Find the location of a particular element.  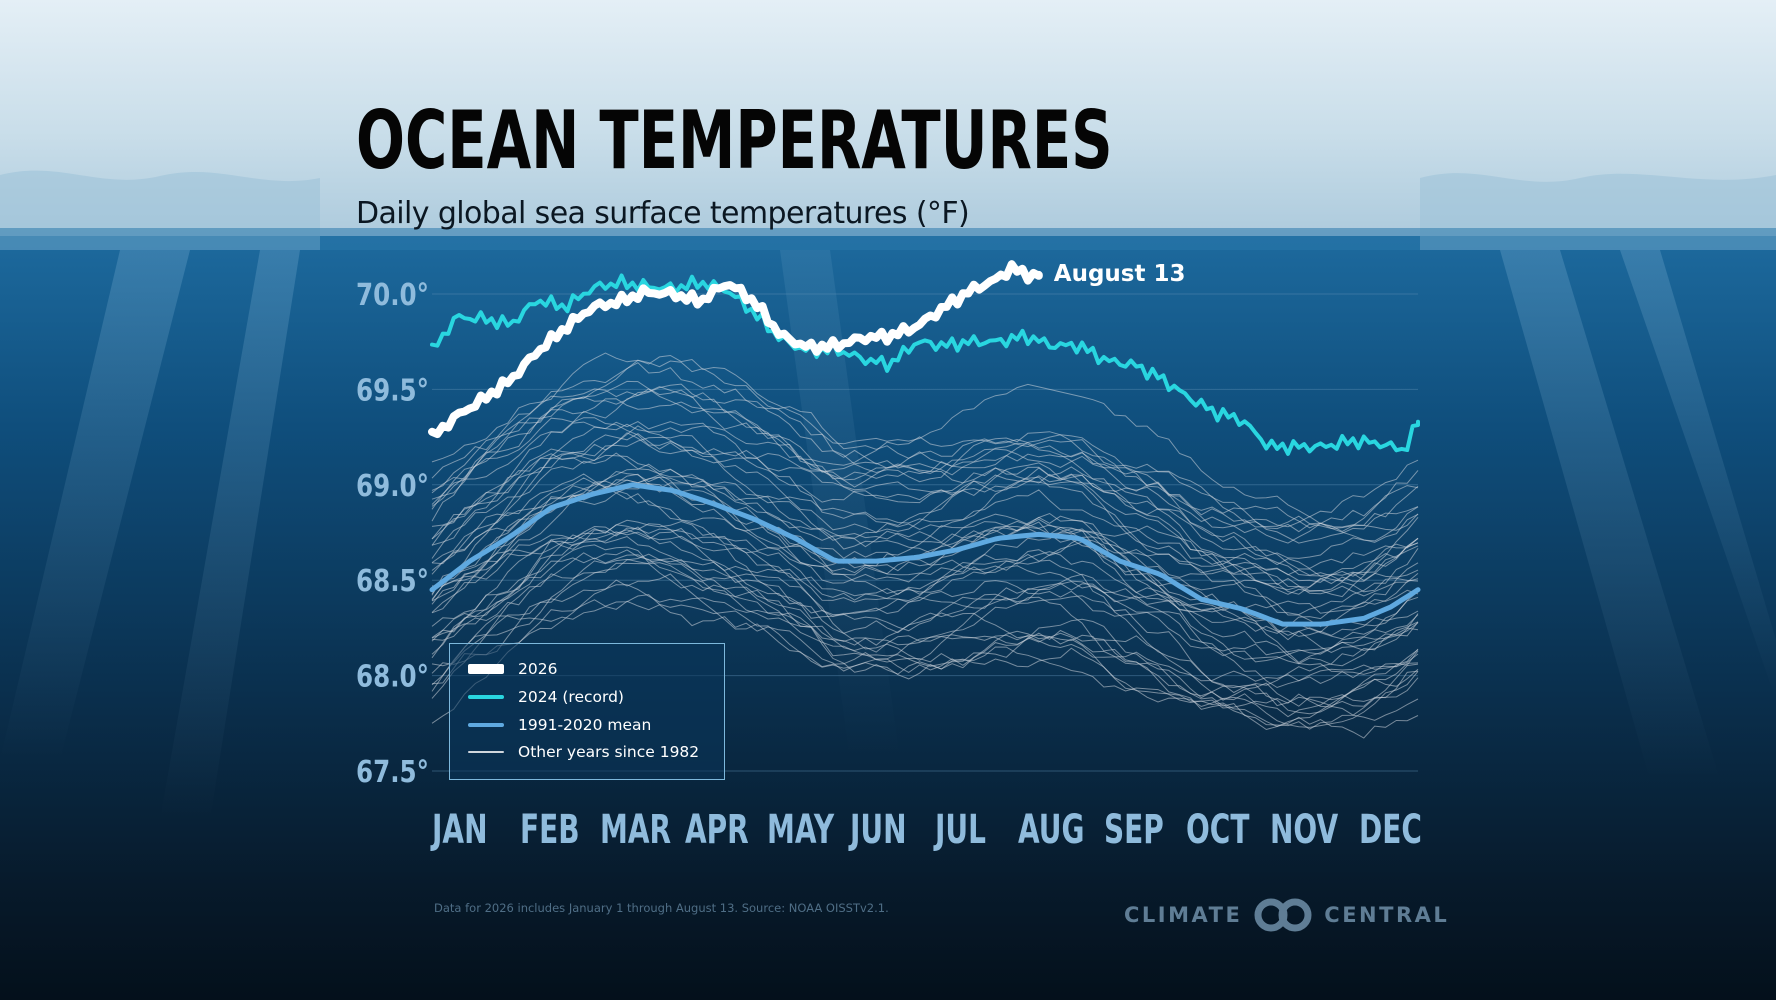

logo-word-right: CENTRAL is located at coordinates (1387, 915).